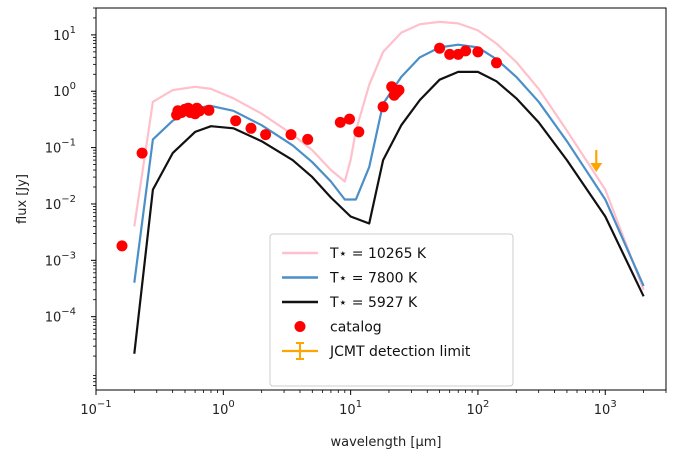 This screenshot has width=676, height=461. I want to click on x-tick-label: 10², so click(477, 408).